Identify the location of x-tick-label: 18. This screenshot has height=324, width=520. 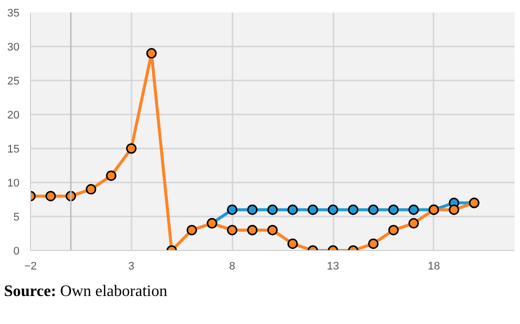
(434, 266).